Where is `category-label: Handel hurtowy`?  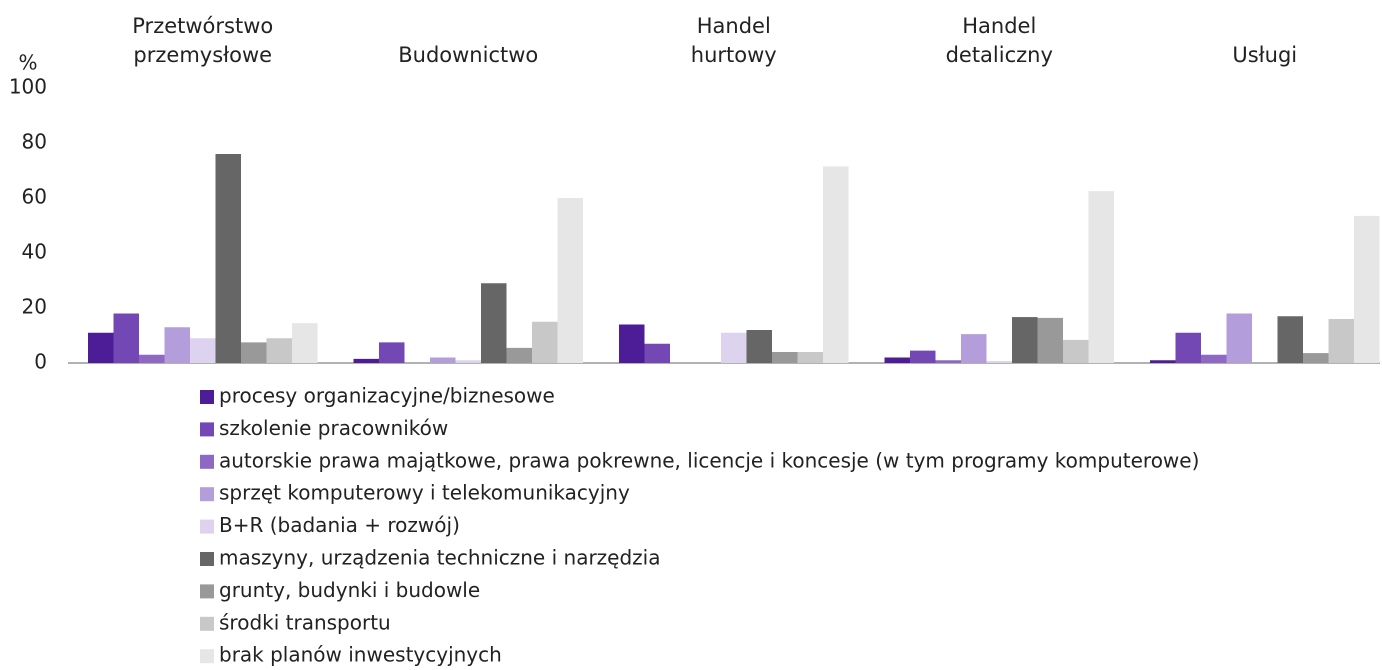 category-label: Handel hurtowy is located at coordinates (733, 40).